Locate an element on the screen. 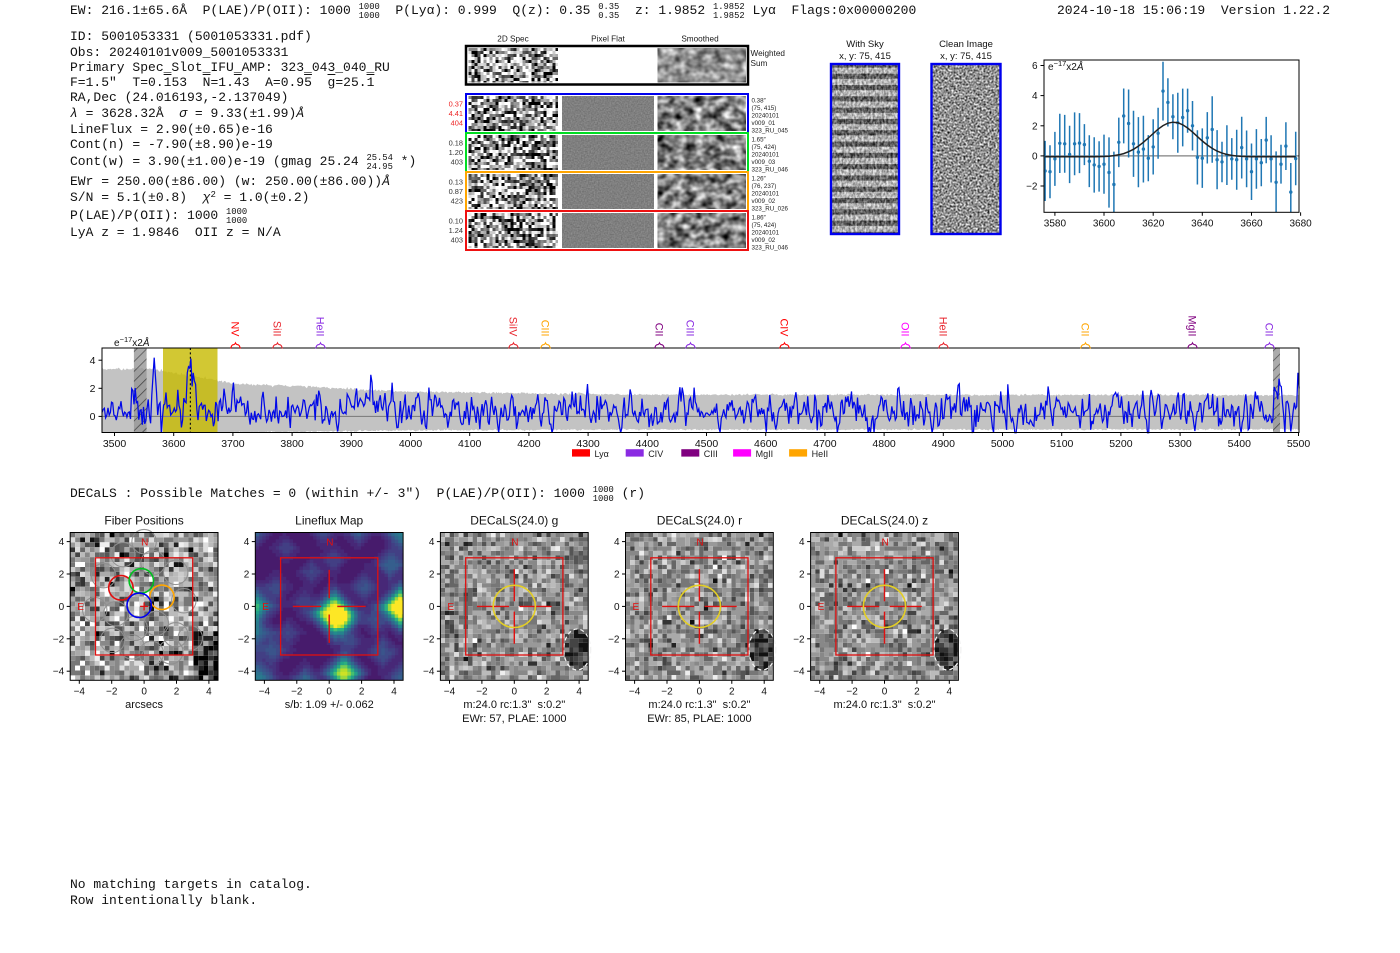 This screenshot has height=953, width=1400. svg-text: x, y: 75, 415 is located at coordinates (966, 56).